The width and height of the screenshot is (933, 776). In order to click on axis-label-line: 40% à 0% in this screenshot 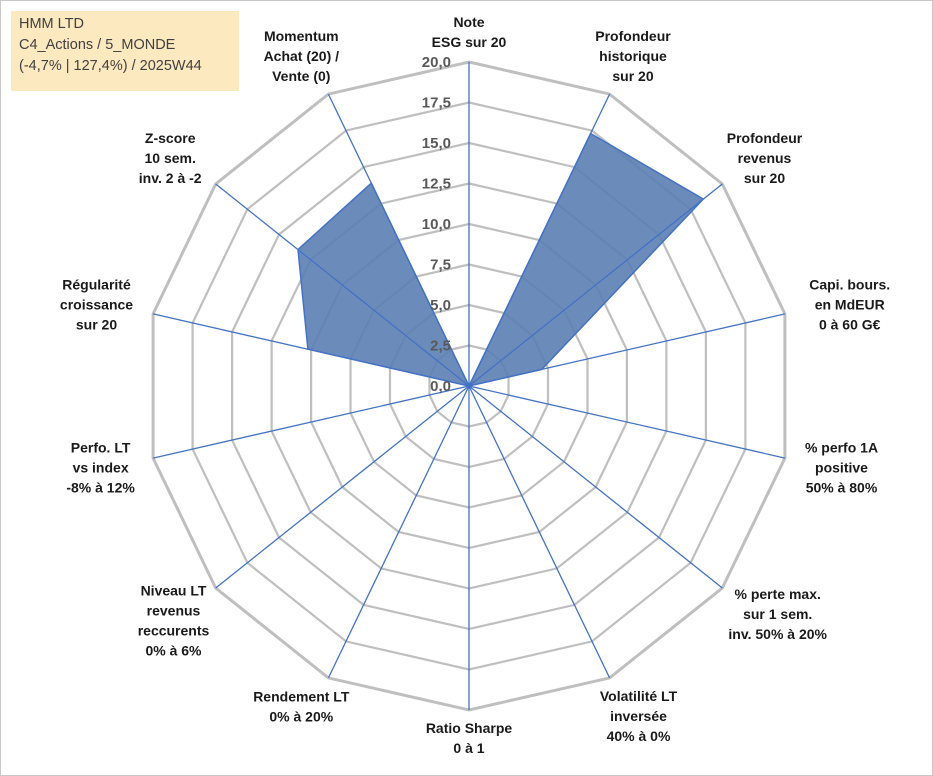, I will do `click(639, 736)`.